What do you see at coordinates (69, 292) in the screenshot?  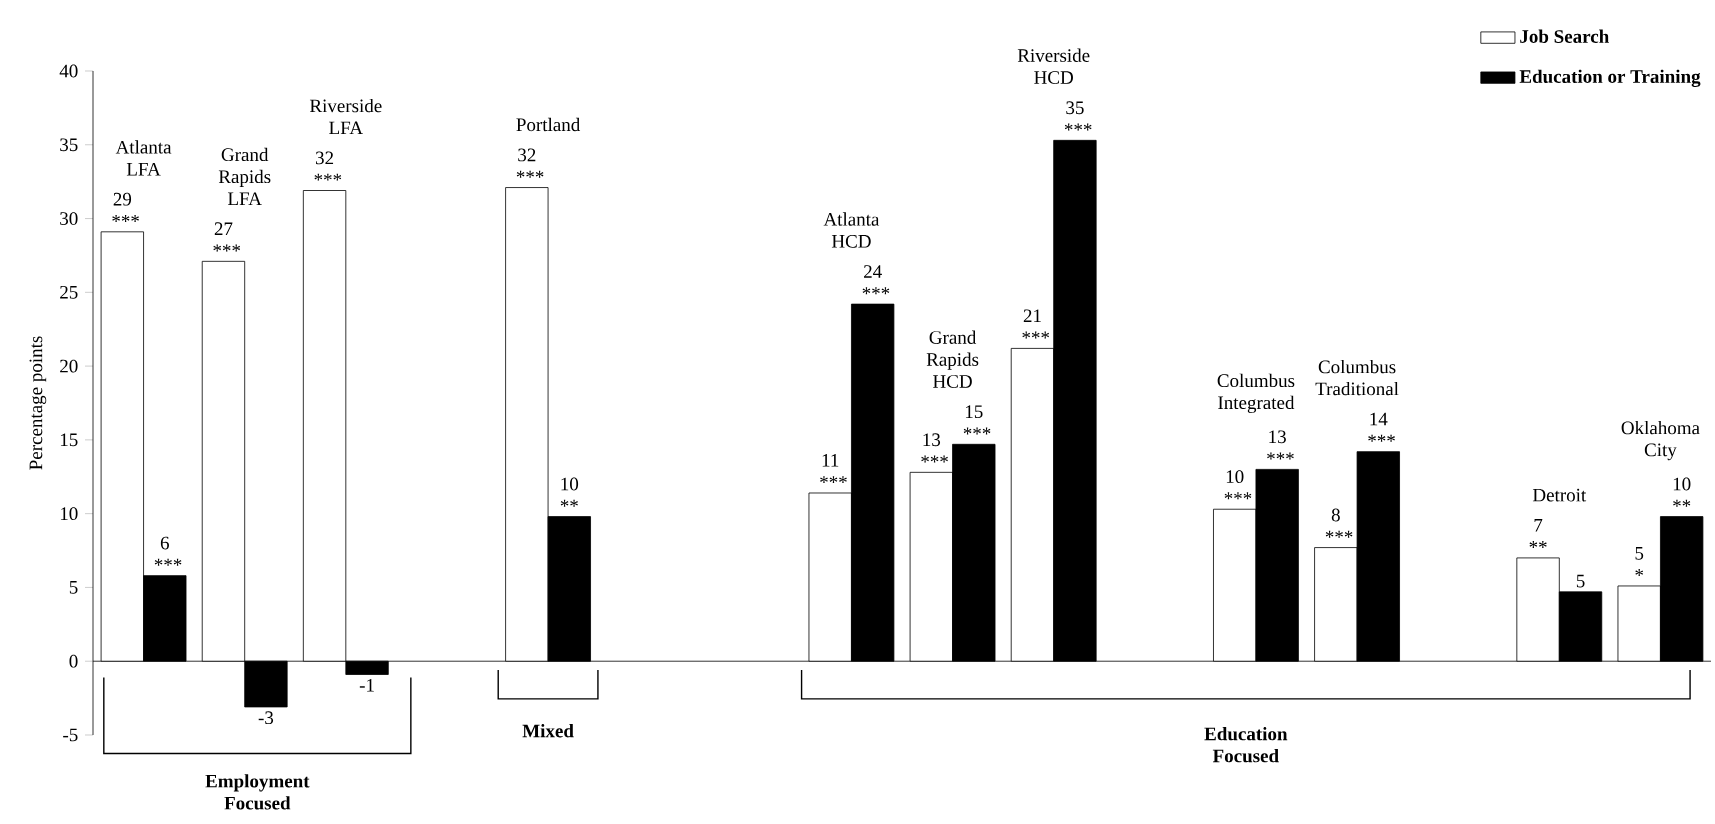 I see `y-tick-label: 25` at bounding box center [69, 292].